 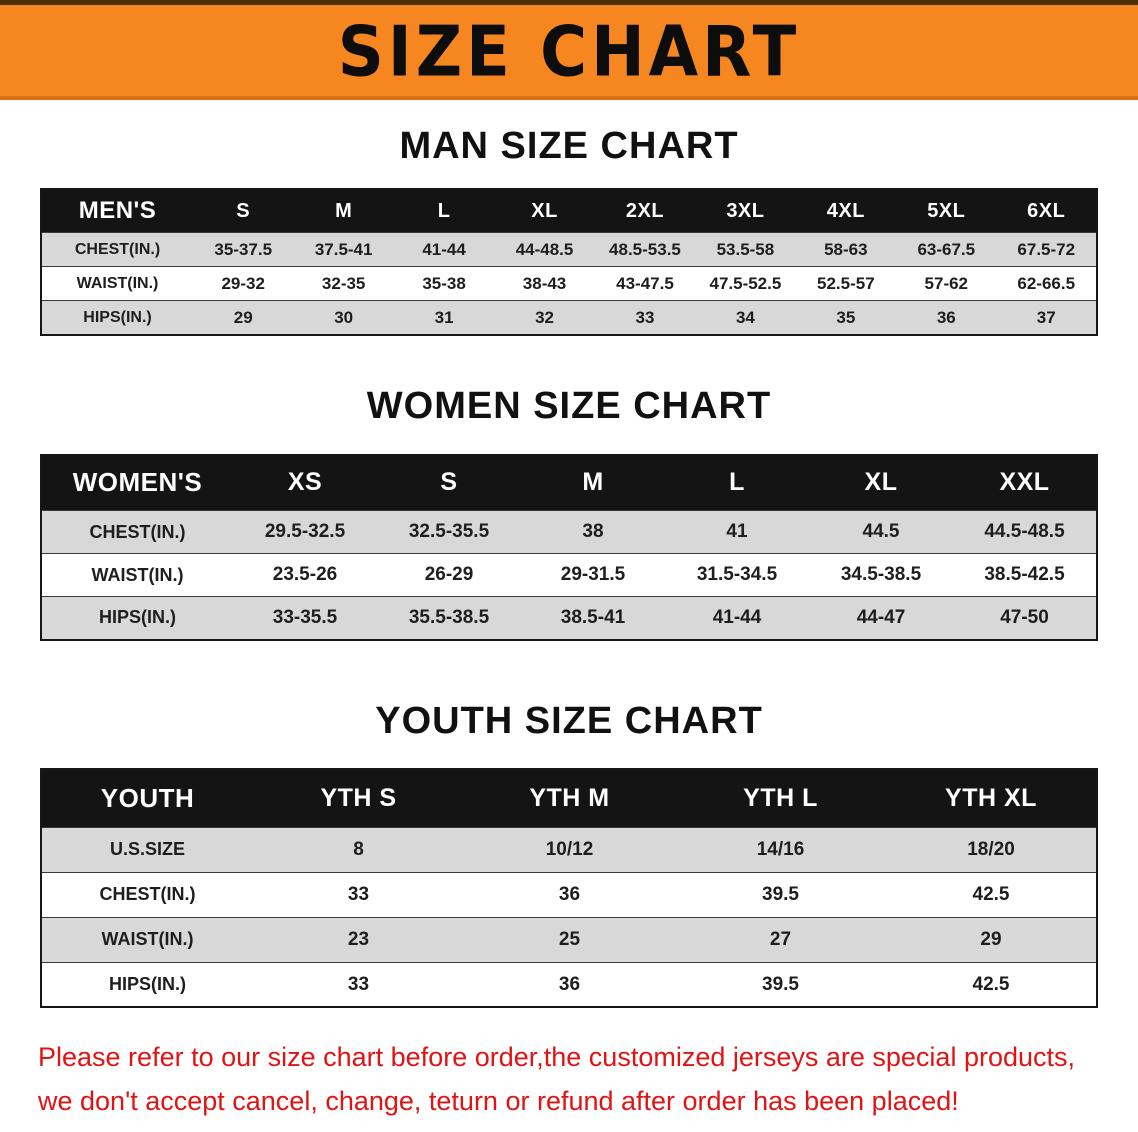 I want to click on value-cell: 35, so click(x=846, y=317).